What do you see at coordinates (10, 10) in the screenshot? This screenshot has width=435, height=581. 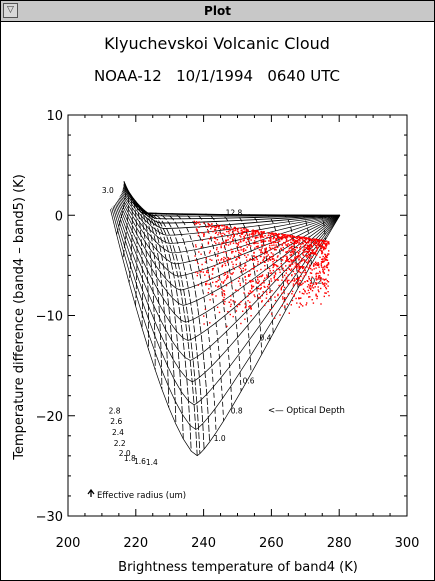 I see `window-menu-button: ▽` at bounding box center [10, 10].